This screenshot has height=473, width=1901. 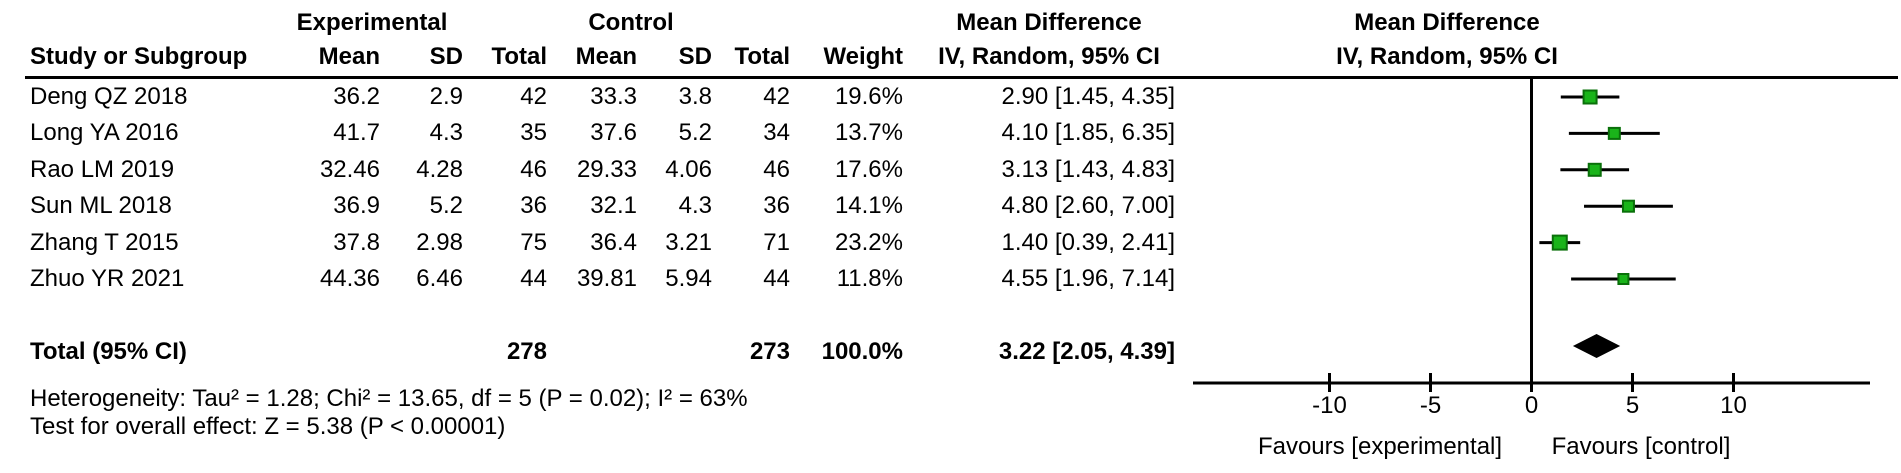 I want to click on exp-mean-cell: 36.2, so click(x=356, y=96).